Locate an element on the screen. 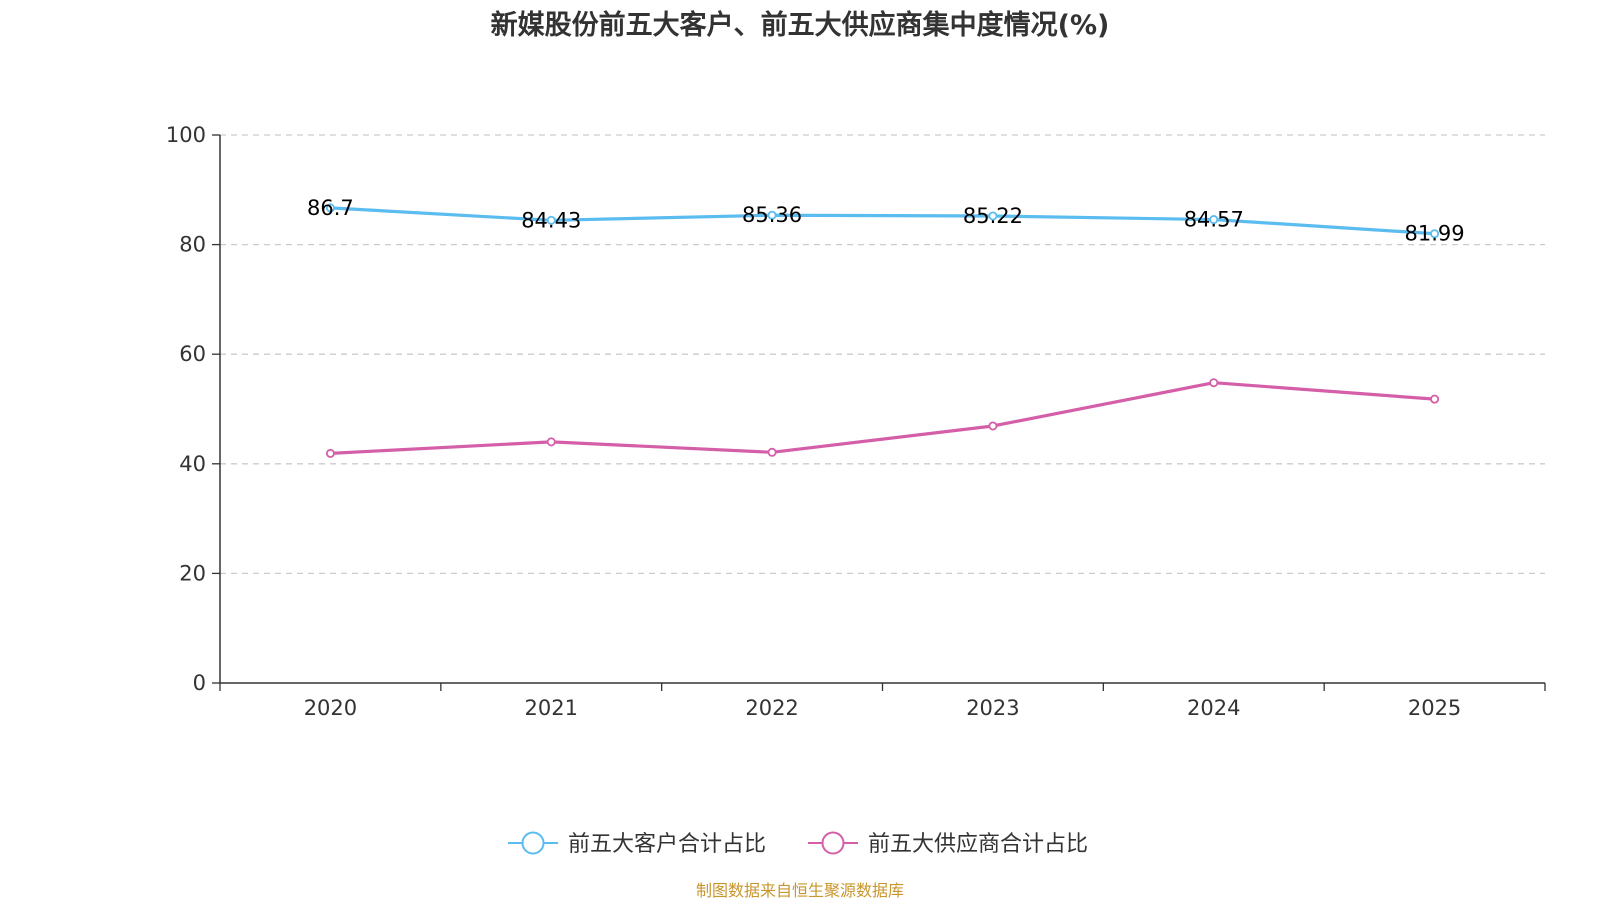 The image size is (1600, 900). legend-label: 前五大客户合计占比 is located at coordinates (667, 844).